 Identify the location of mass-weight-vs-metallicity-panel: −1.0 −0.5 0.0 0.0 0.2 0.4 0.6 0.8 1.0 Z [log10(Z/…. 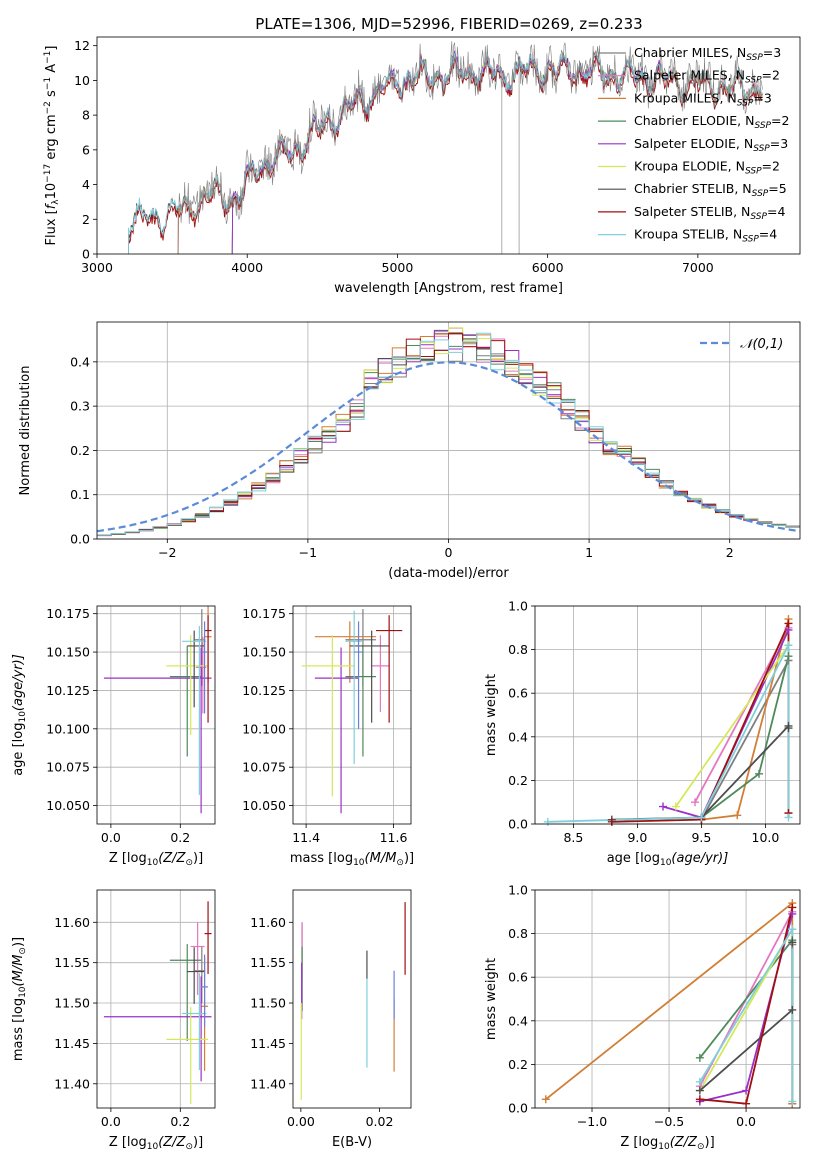
(642, 1017).